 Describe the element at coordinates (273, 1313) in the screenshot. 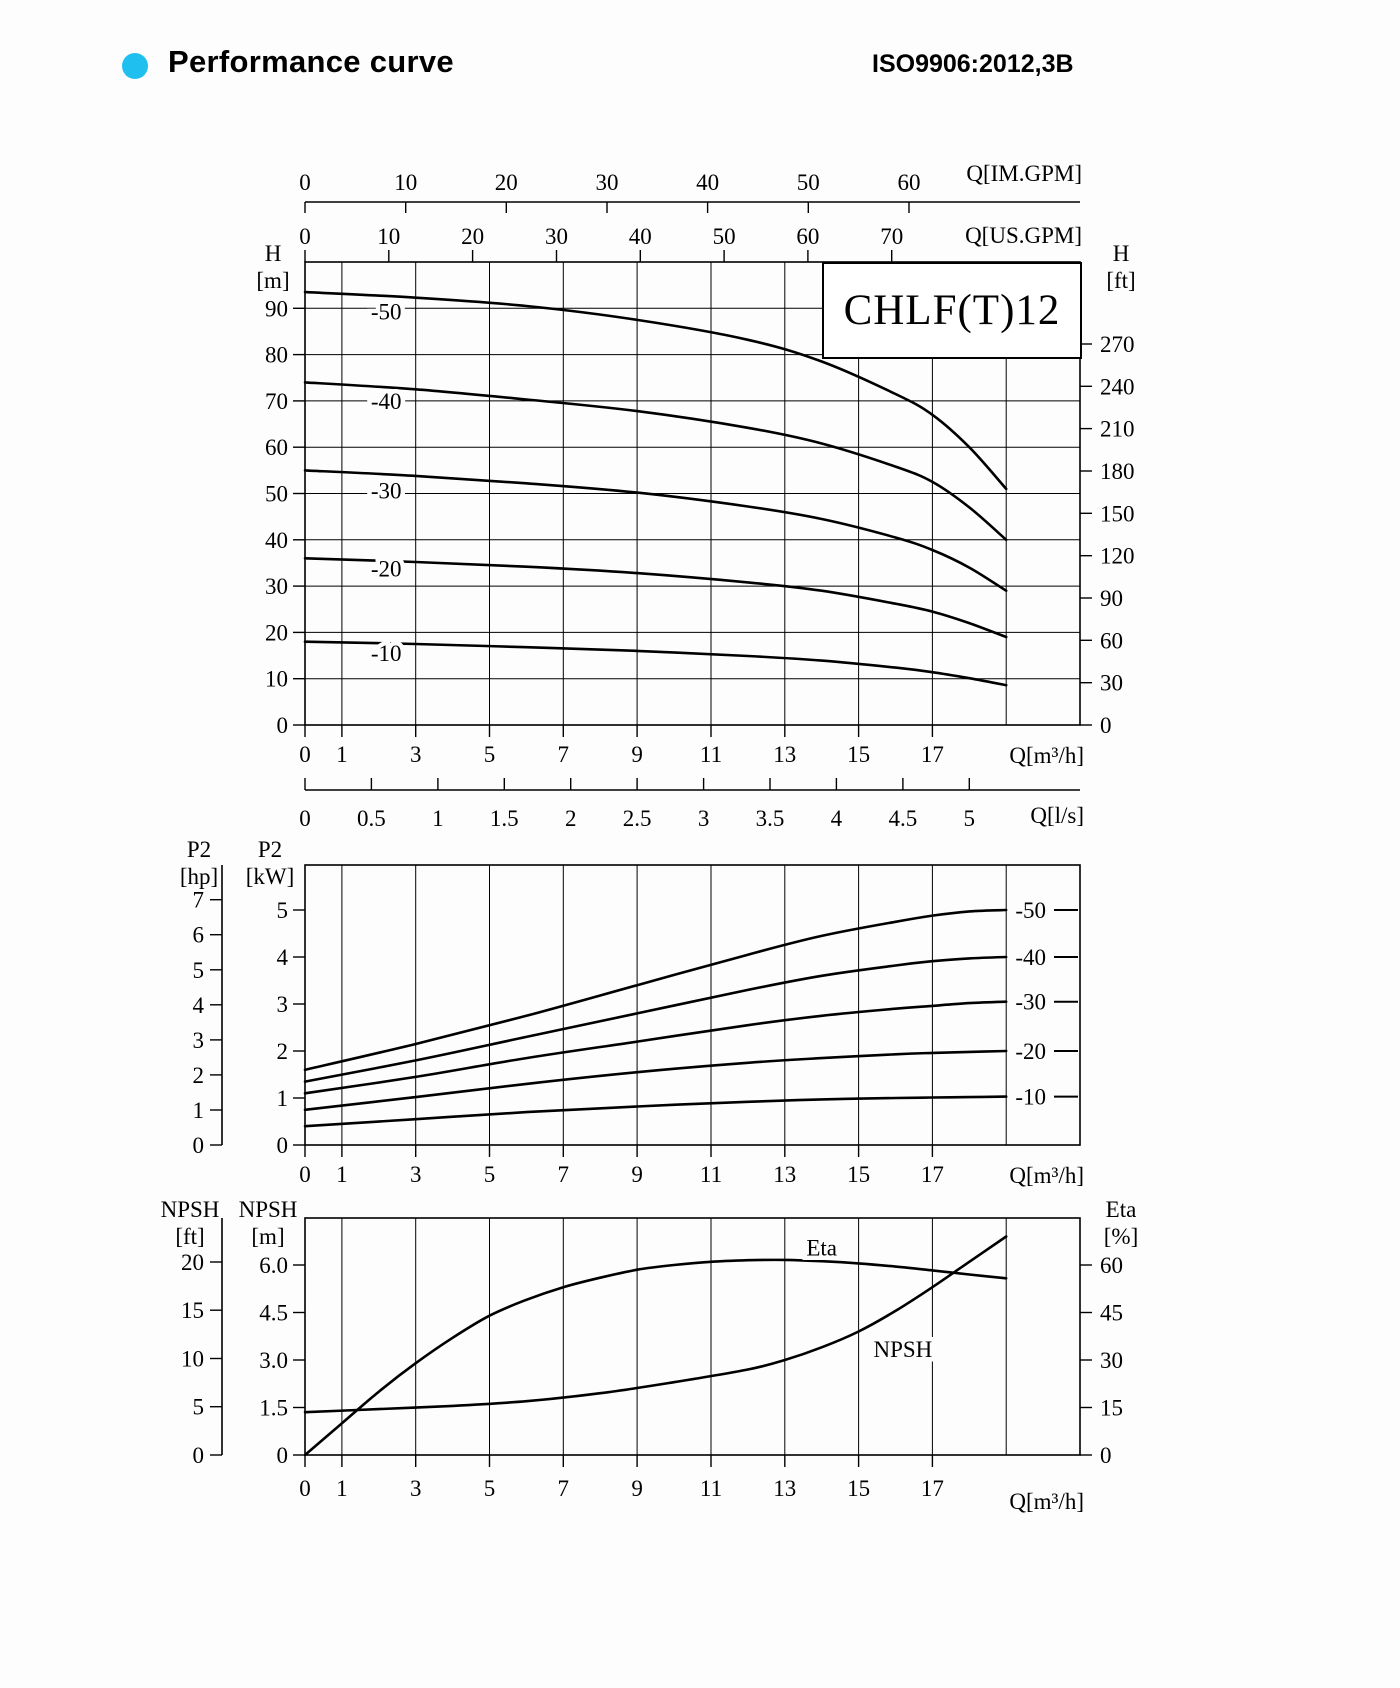

I see `tick-label: 4.5` at that location.